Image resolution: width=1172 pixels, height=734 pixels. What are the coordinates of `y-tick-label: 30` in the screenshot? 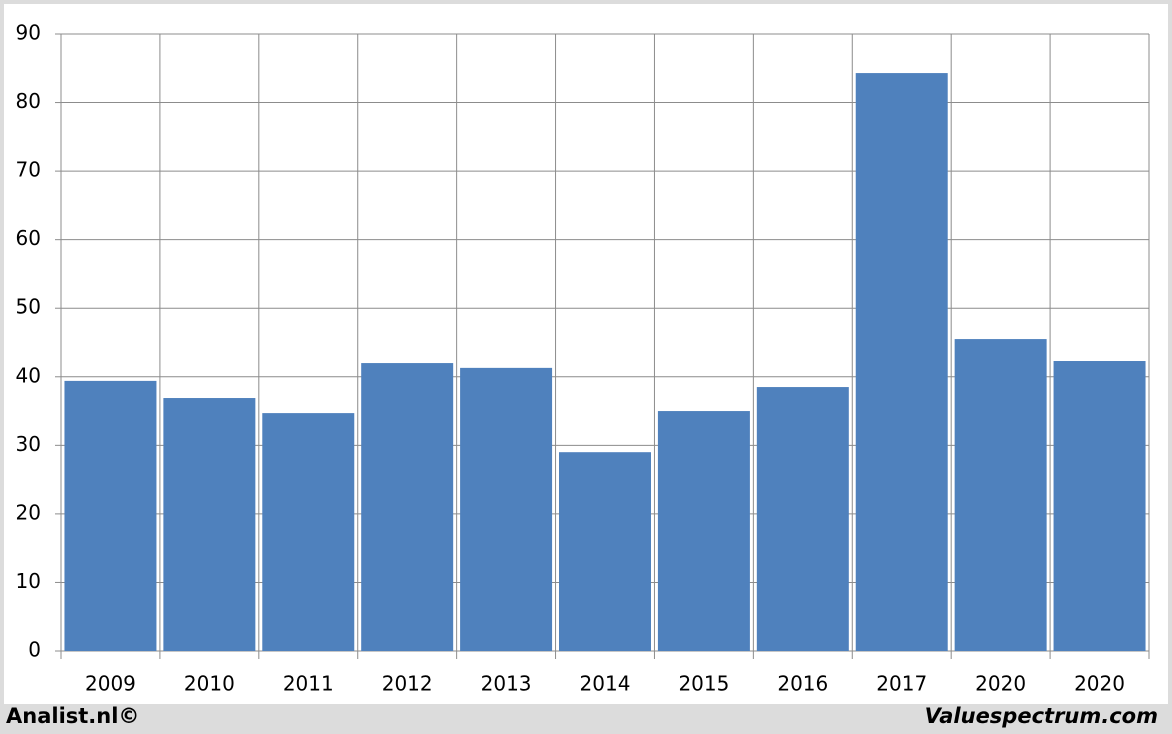 It's located at (28, 444).